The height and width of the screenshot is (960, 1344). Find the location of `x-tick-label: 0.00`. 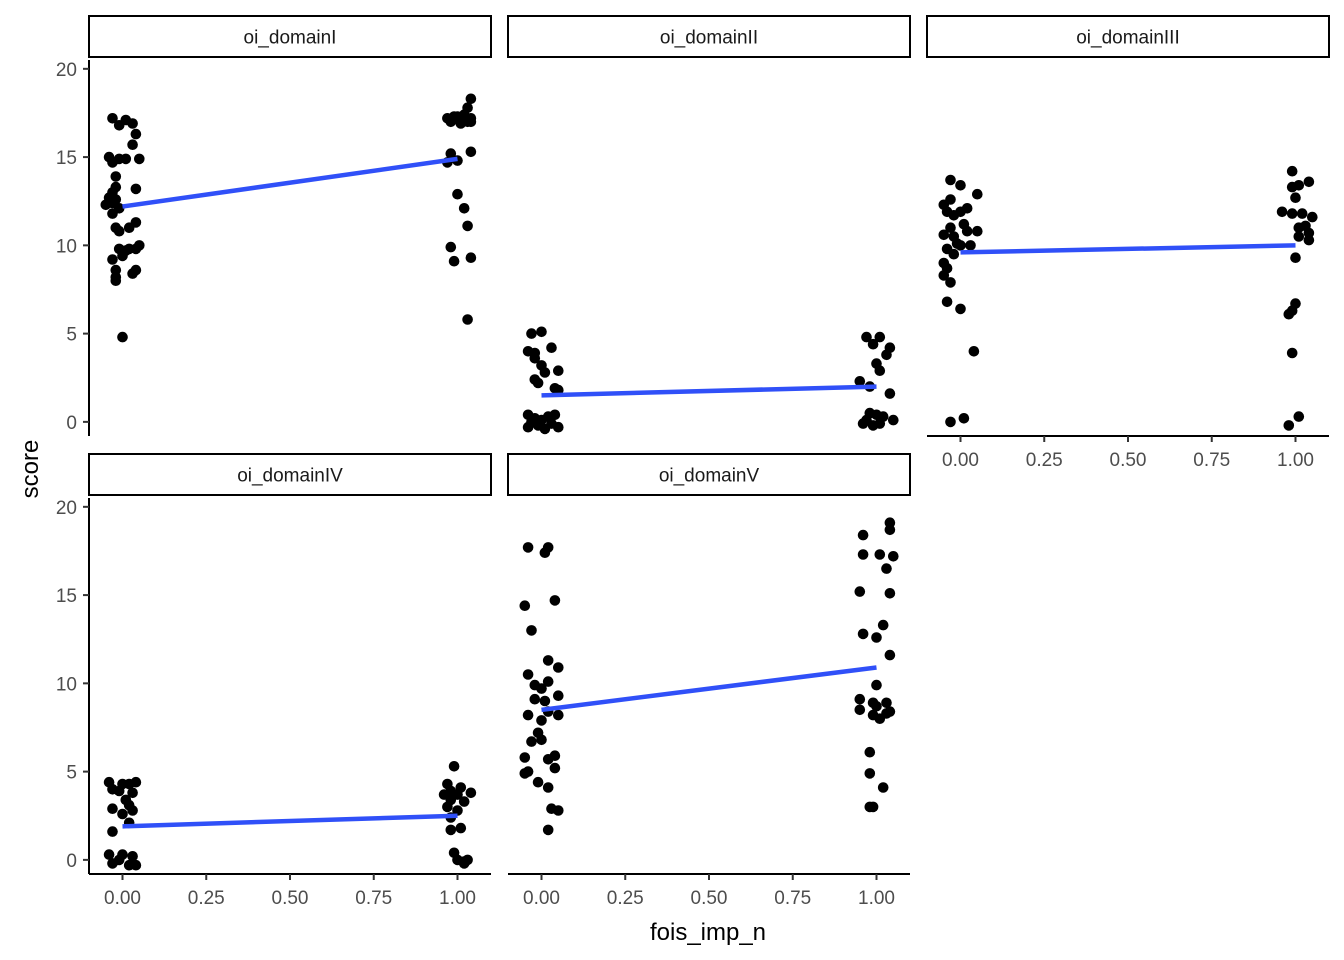

x-tick-label: 0.00 is located at coordinates (960, 460).